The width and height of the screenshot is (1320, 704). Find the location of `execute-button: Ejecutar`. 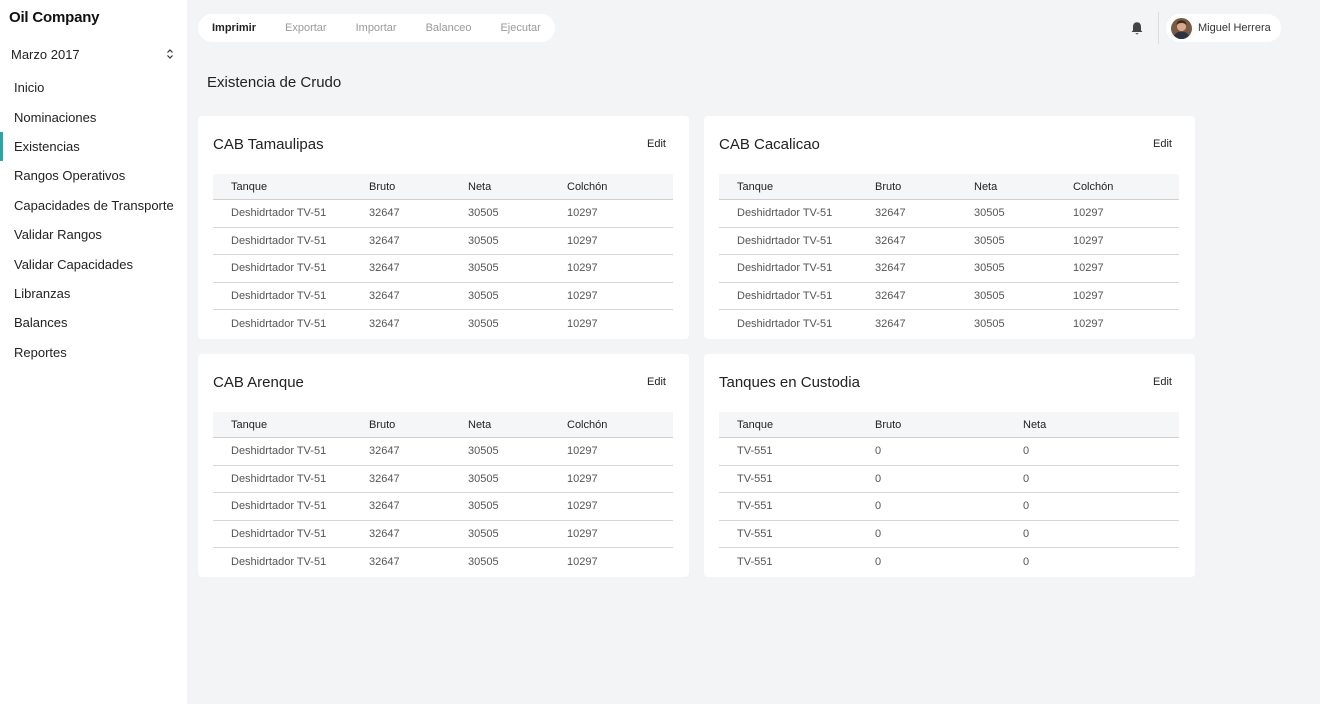

execute-button: Ejecutar is located at coordinates (520, 28).